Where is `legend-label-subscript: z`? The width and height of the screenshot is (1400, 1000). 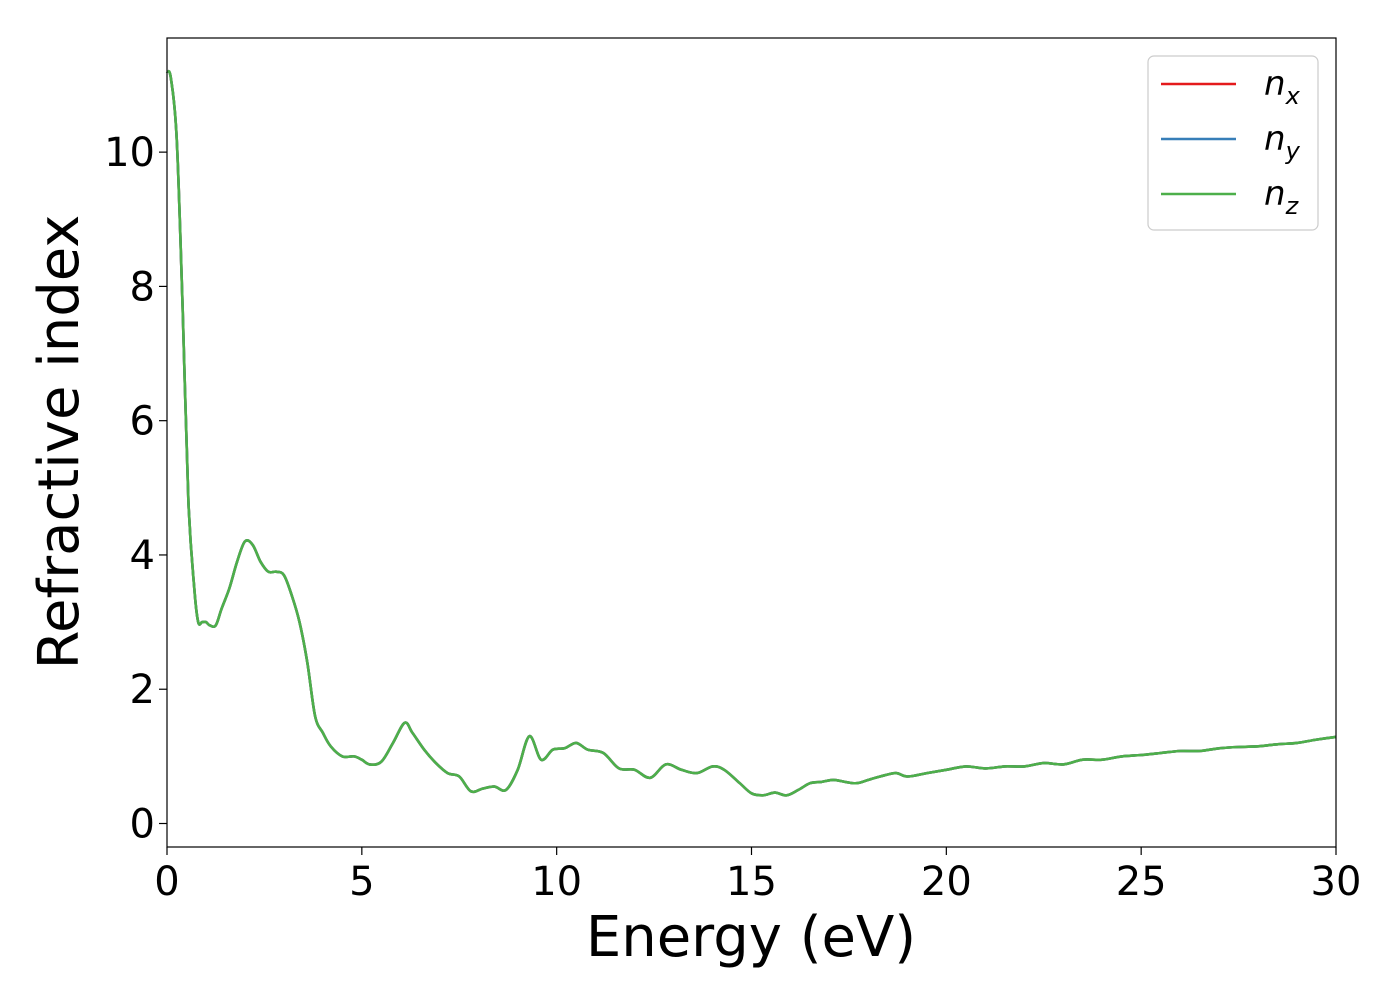
legend-label-subscript: z is located at coordinates (1292, 206).